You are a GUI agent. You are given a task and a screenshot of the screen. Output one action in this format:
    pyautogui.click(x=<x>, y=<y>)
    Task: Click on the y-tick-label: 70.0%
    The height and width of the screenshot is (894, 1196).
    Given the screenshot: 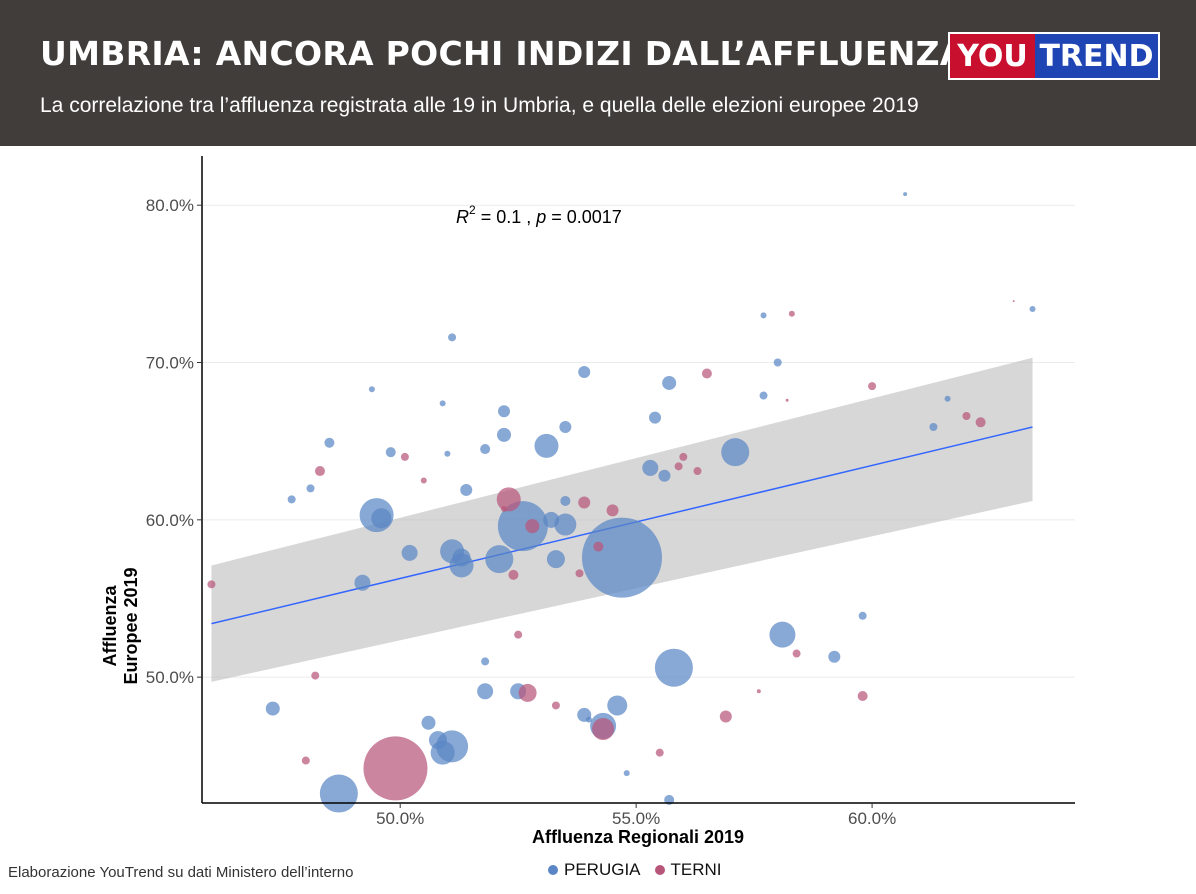 What is the action you would take?
    pyautogui.click(x=170, y=363)
    